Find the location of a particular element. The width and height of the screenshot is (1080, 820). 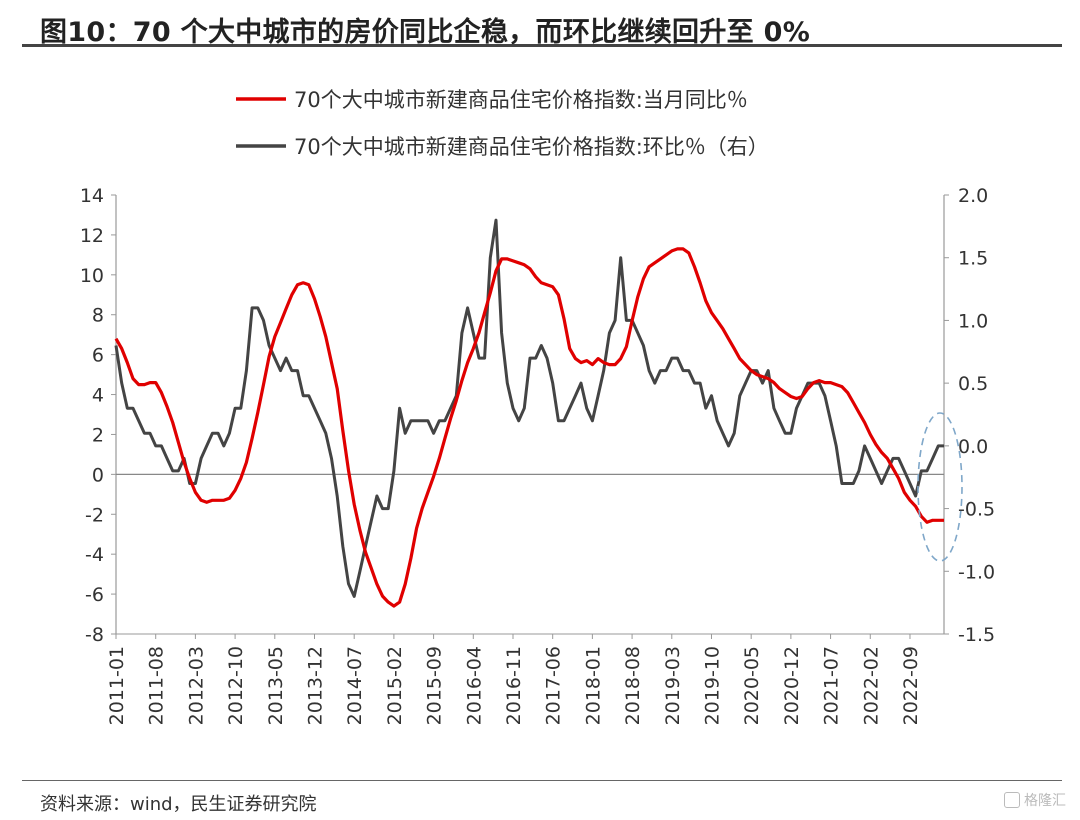

right-tick-label: 1.0 is located at coordinates (973, 321).